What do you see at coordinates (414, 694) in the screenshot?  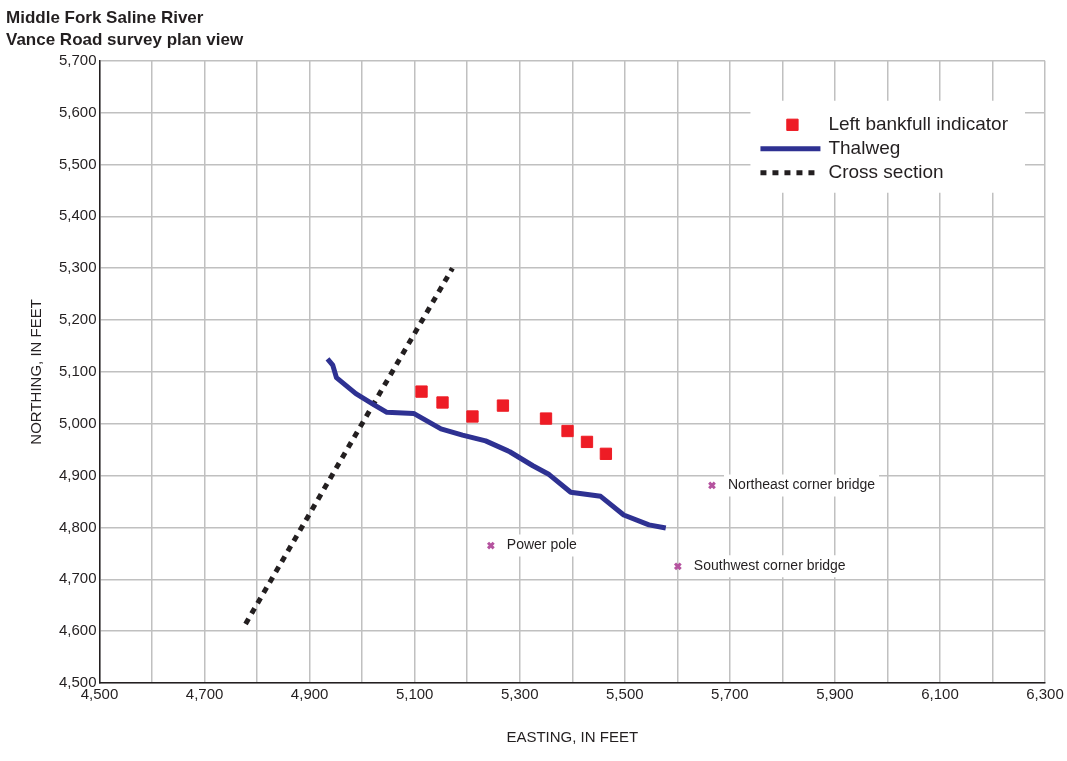 I see `x-tick-label: 5,100` at bounding box center [414, 694].